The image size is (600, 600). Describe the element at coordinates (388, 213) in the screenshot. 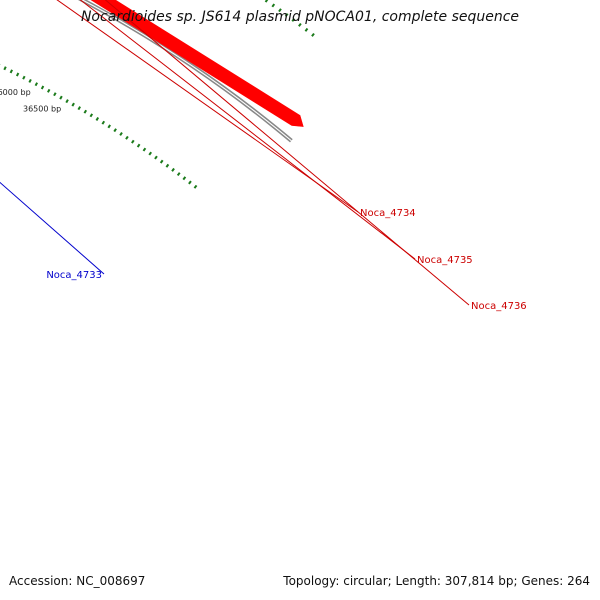

I see `gene-label: Noca_4734` at that location.